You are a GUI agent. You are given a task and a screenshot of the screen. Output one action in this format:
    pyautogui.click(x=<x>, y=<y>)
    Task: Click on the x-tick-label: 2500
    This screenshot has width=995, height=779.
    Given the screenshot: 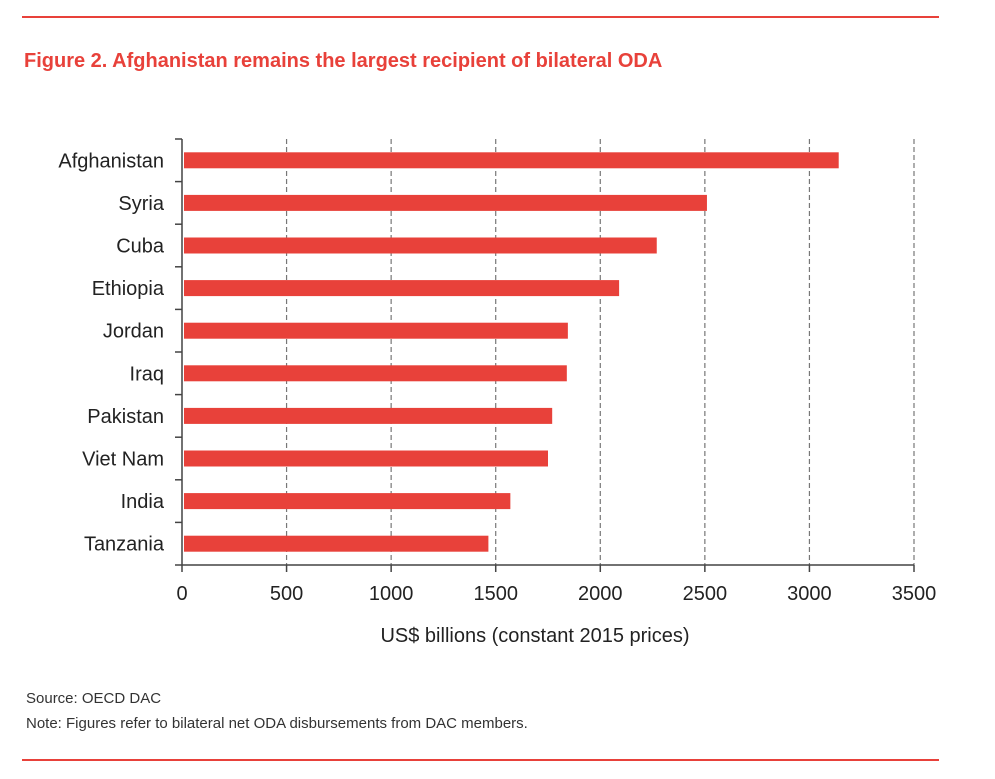 What is the action you would take?
    pyautogui.click(x=705, y=594)
    